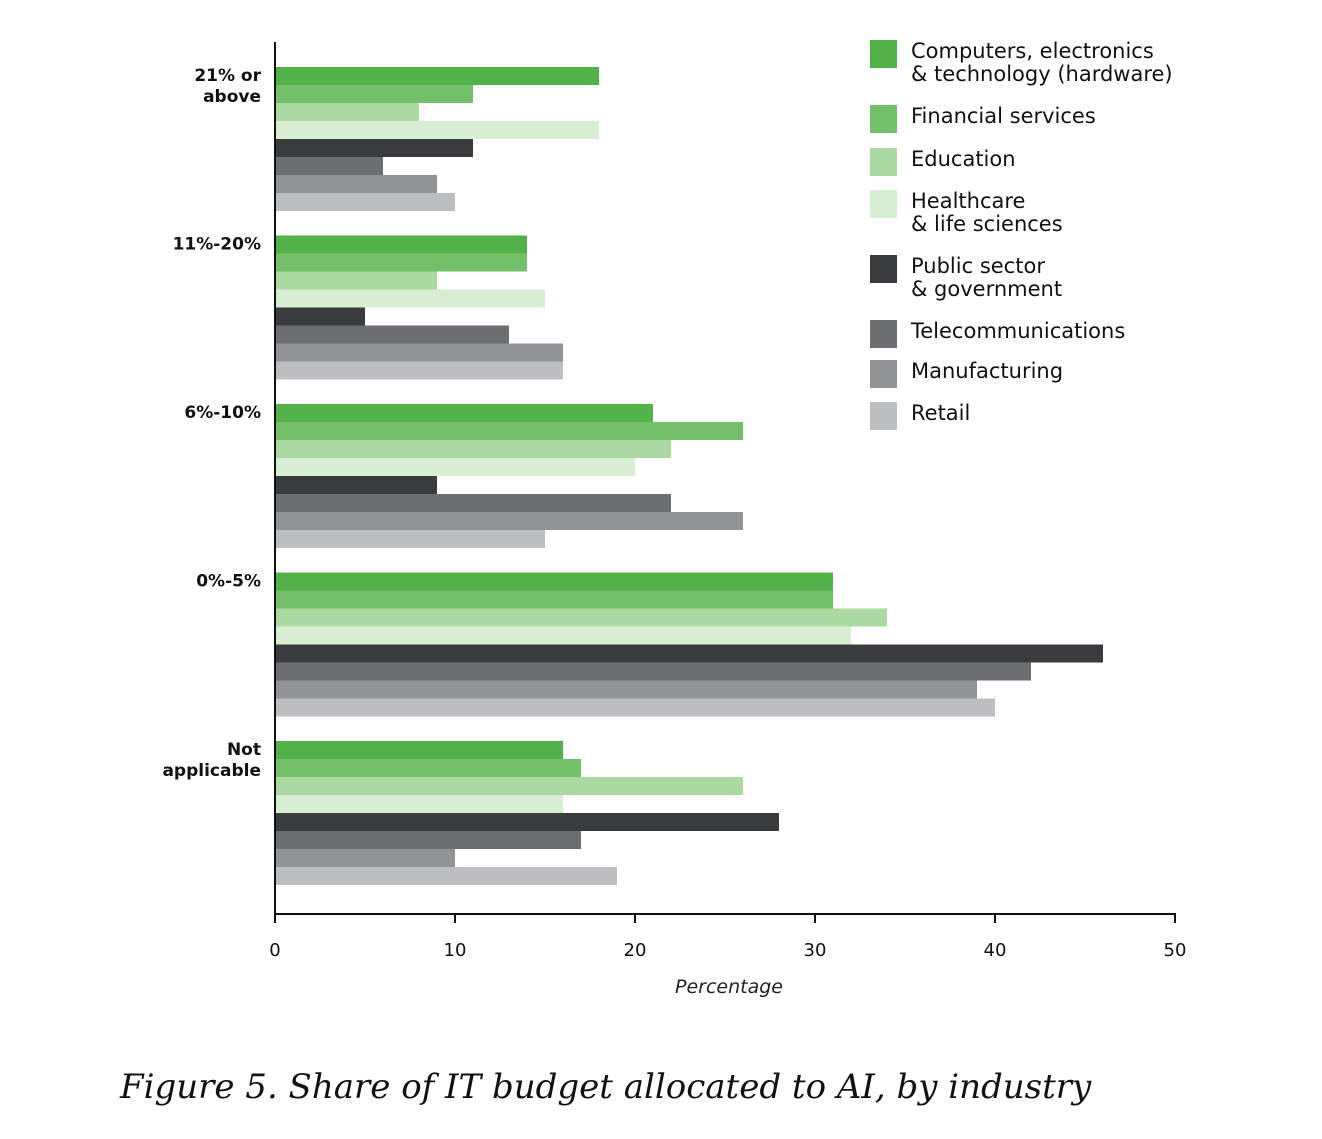 The height and width of the screenshot is (1139, 1322). What do you see at coordinates (401, 244) in the screenshot?
I see `bar-cat1-series0` at bounding box center [401, 244].